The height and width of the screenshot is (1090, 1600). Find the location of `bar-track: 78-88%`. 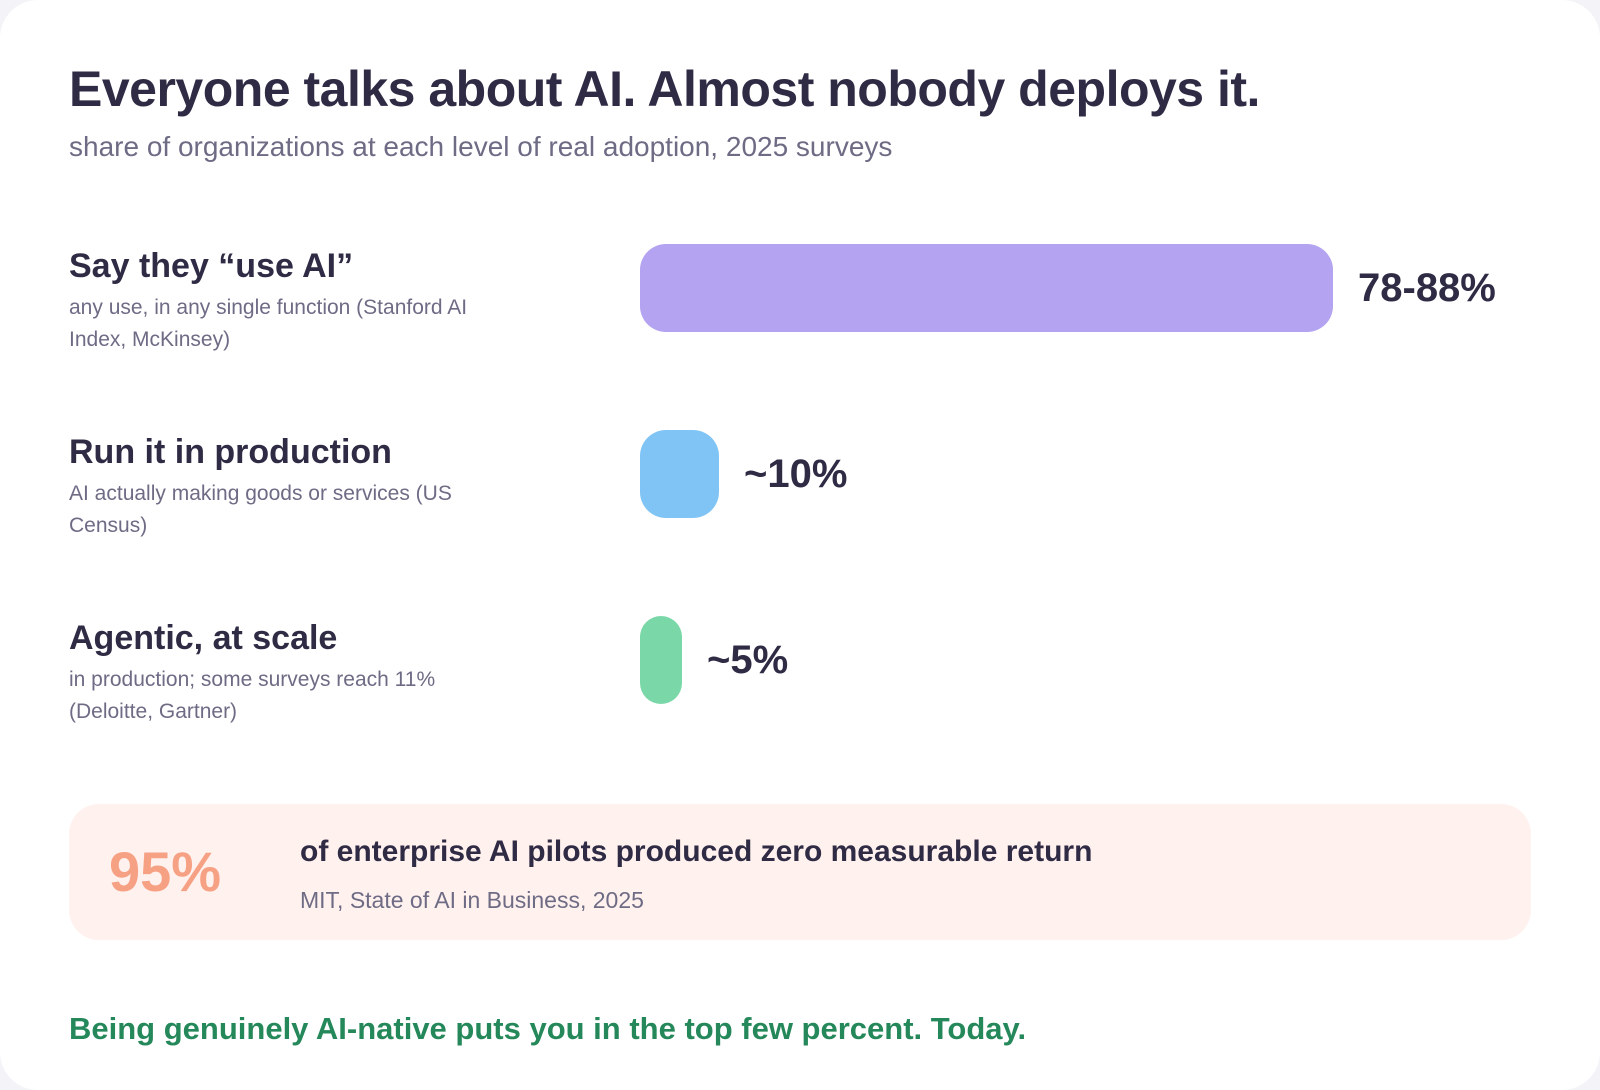

bar-track: 78-88% is located at coordinates (1080, 288).